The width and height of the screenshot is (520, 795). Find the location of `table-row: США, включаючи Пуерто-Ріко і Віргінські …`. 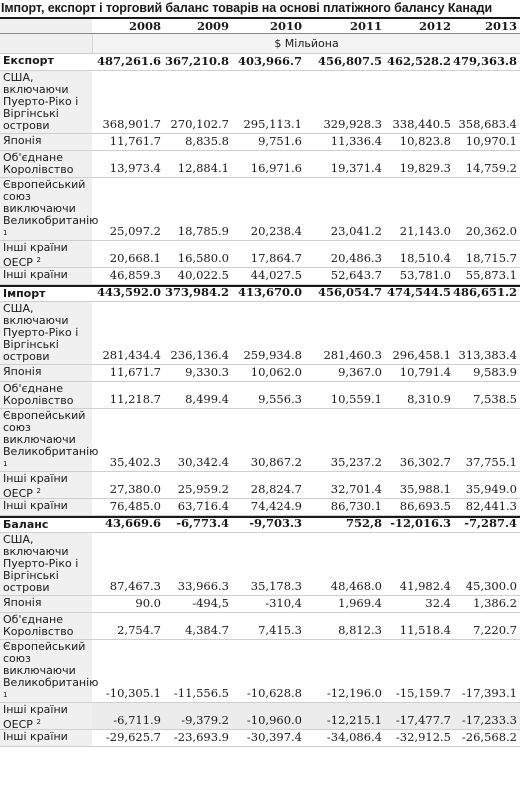

table-row: США, включаючи Пуерто-Ріко і Віргінські … is located at coordinates (260, 564).